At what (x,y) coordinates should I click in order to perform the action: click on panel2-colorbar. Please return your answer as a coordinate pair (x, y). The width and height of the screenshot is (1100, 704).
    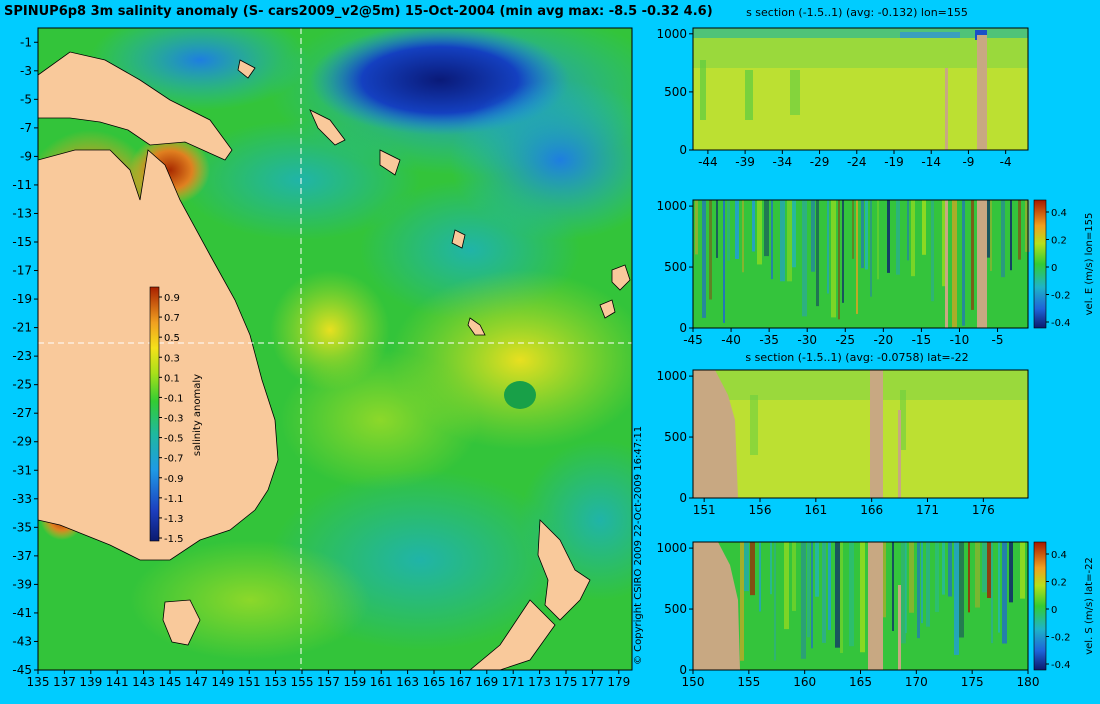
    Looking at the image, I should click on (1040, 264).